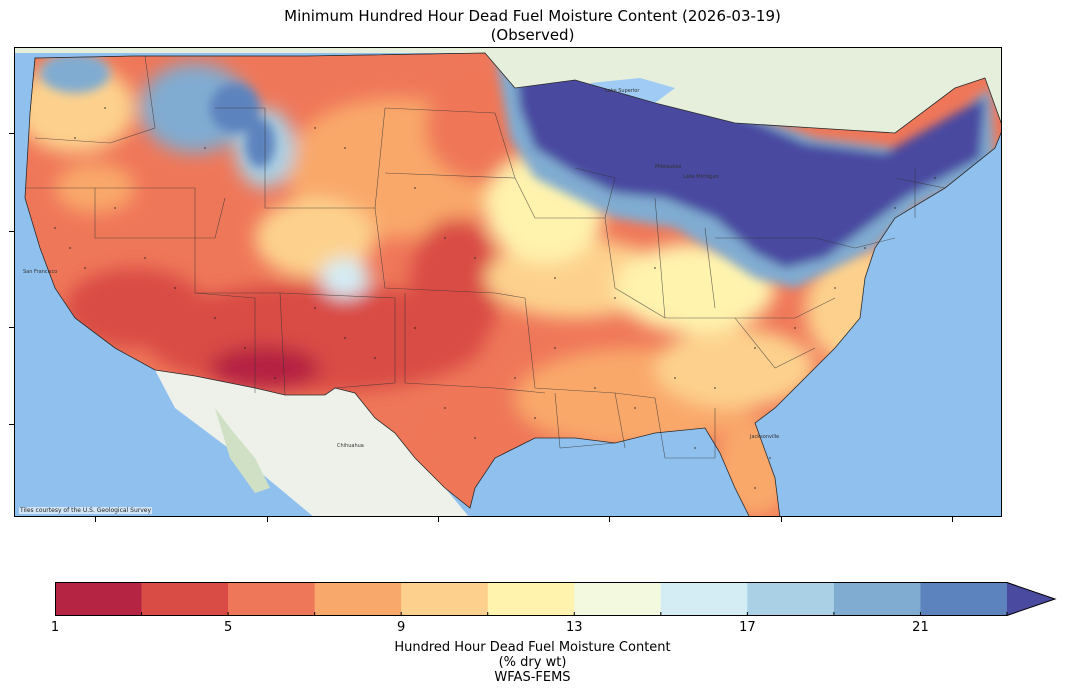 Image resolution: width=1065 pixels, height=698 pixels. What do you see at coordinates (312, 443) in the screenshot?
I see `mexico-land` at bounding box center [312, 443].